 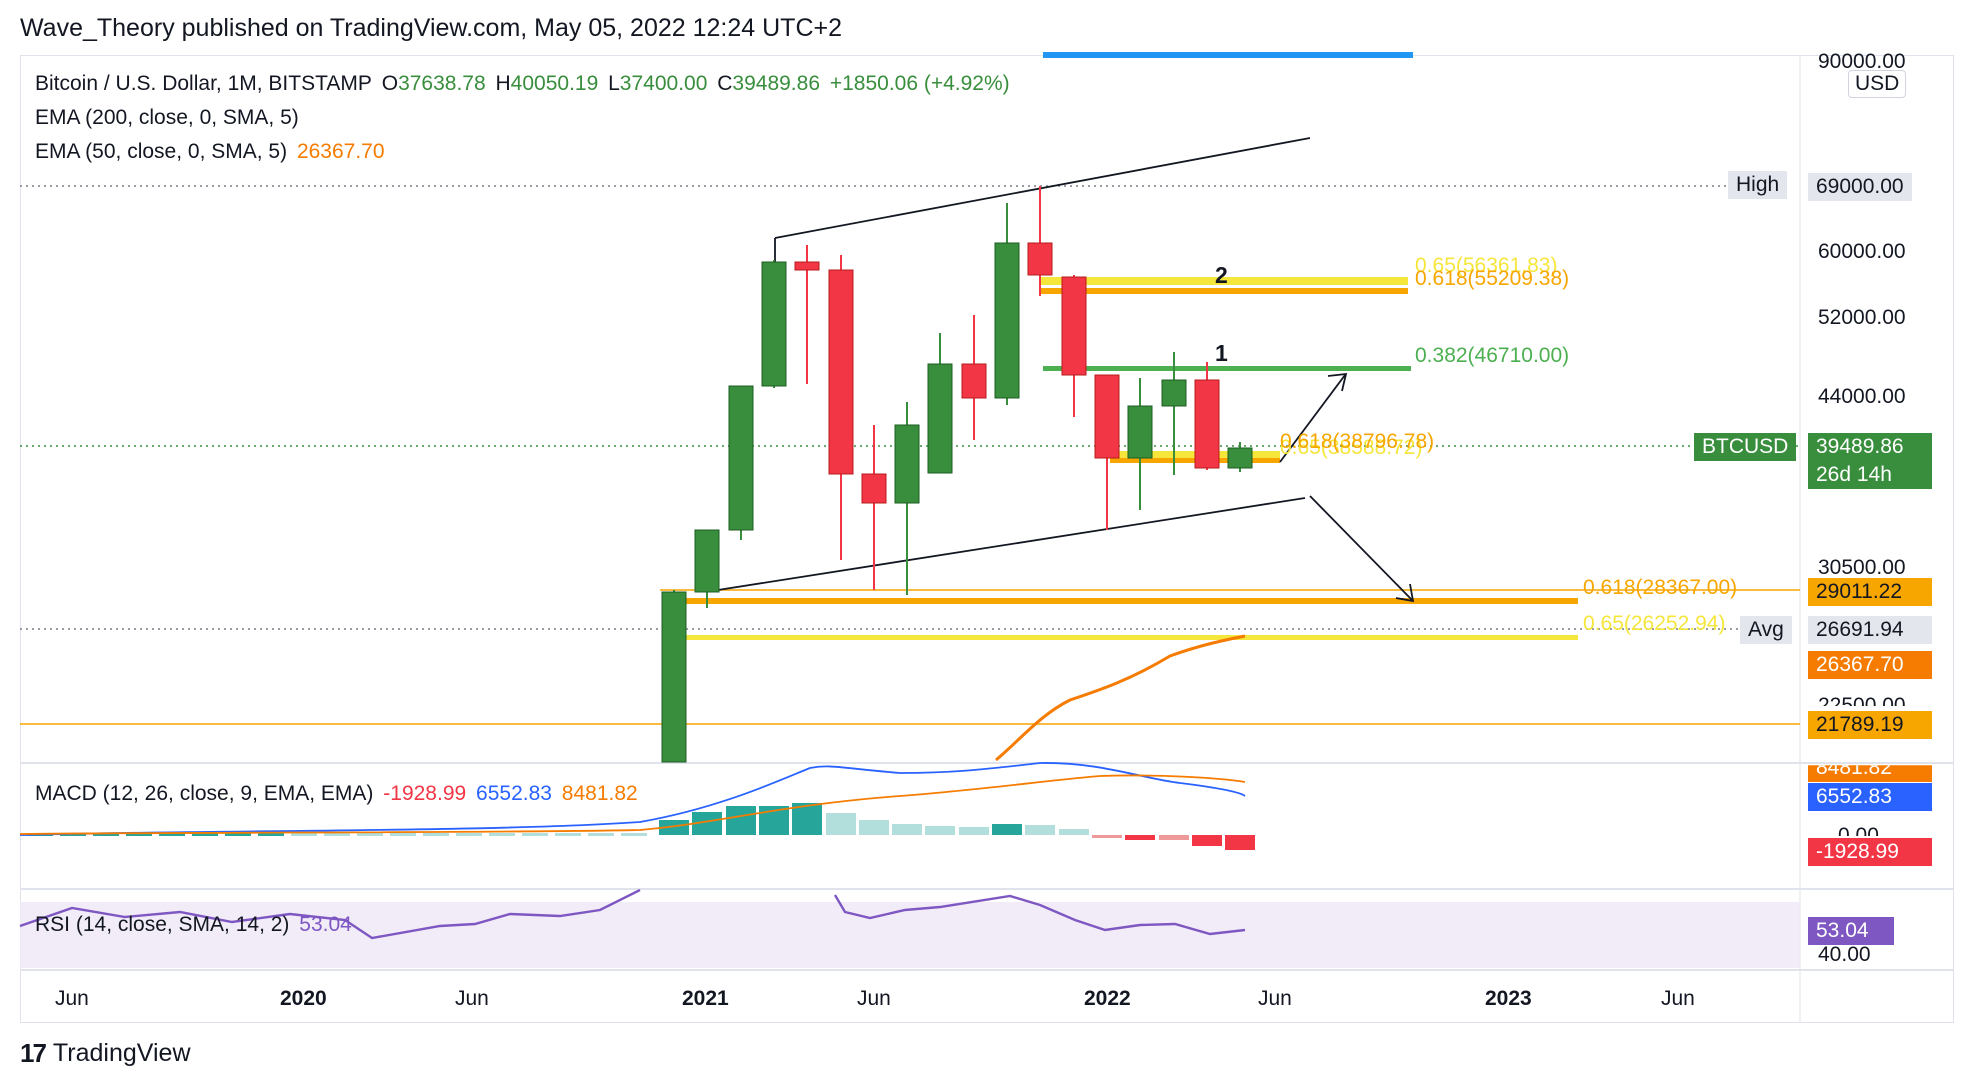 I want to click on price-tick-69000: 69000.00, so click(x=1860, y=187).